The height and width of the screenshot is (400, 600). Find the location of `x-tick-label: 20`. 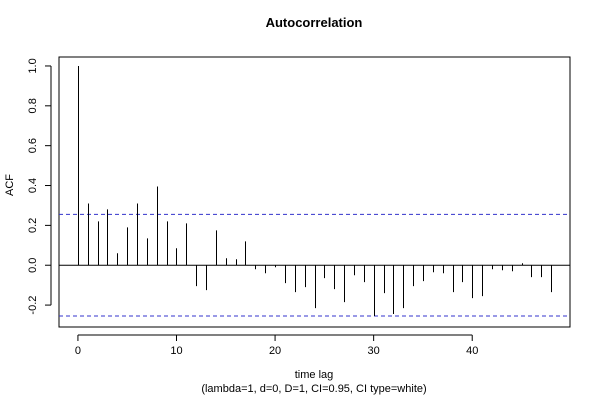

x-tick-label: 20 is located at coordinates (275, 351).